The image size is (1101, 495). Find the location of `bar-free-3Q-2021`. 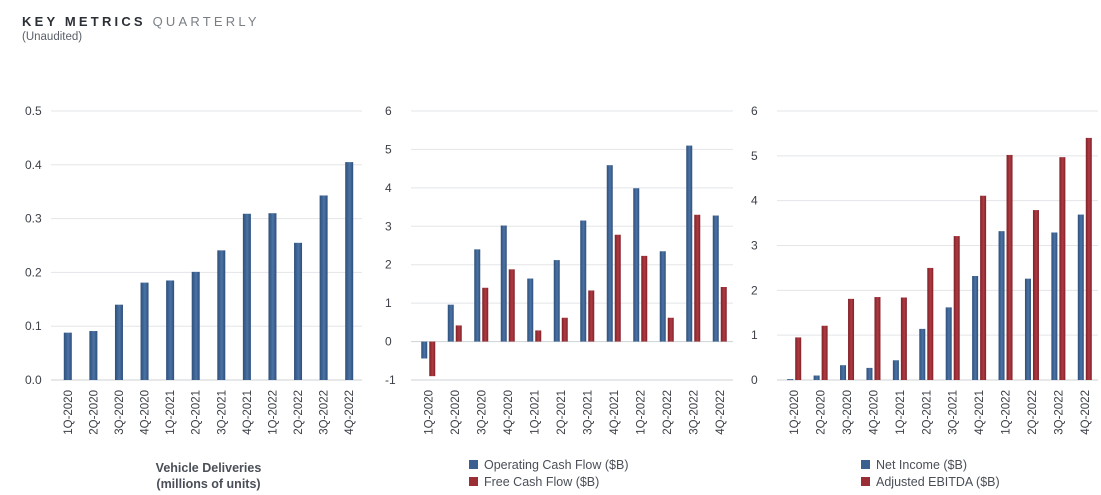

bar-free-3Q-2021 is located at coordinates (591, 316).